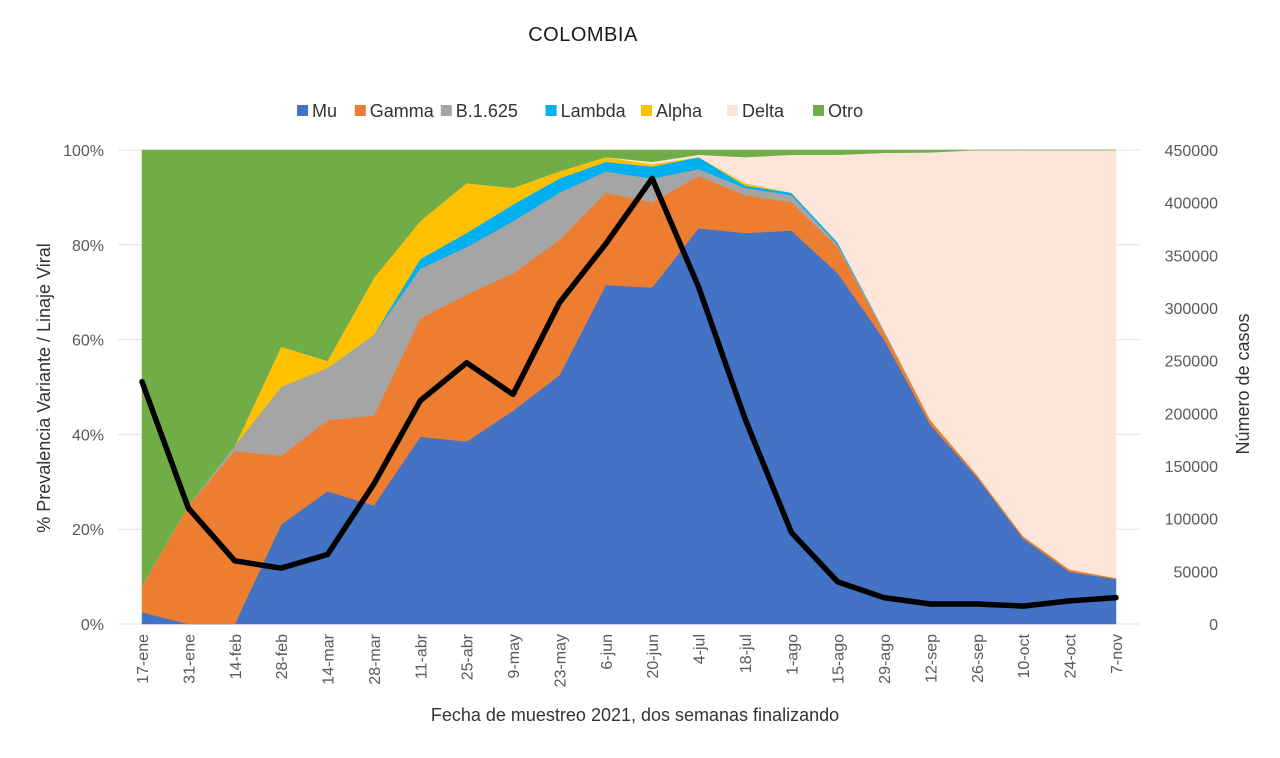 The height and width of the screenshot is (758, 1280). I want to click on chart-title: COLOMBIA, so click(583, 35).